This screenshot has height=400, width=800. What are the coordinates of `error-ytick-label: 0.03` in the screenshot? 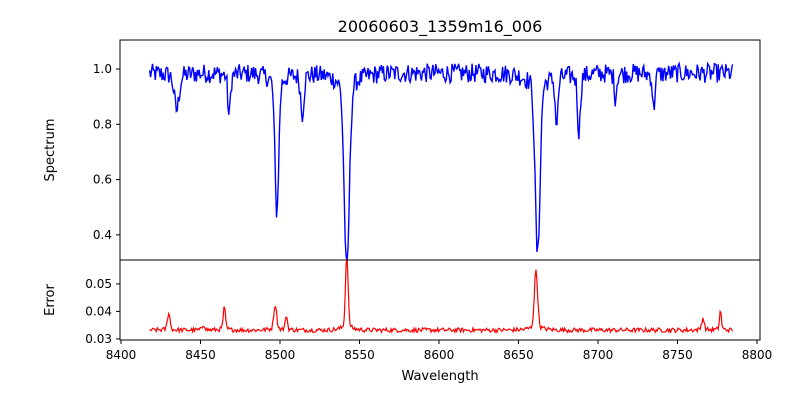 It's located at (98, 339).